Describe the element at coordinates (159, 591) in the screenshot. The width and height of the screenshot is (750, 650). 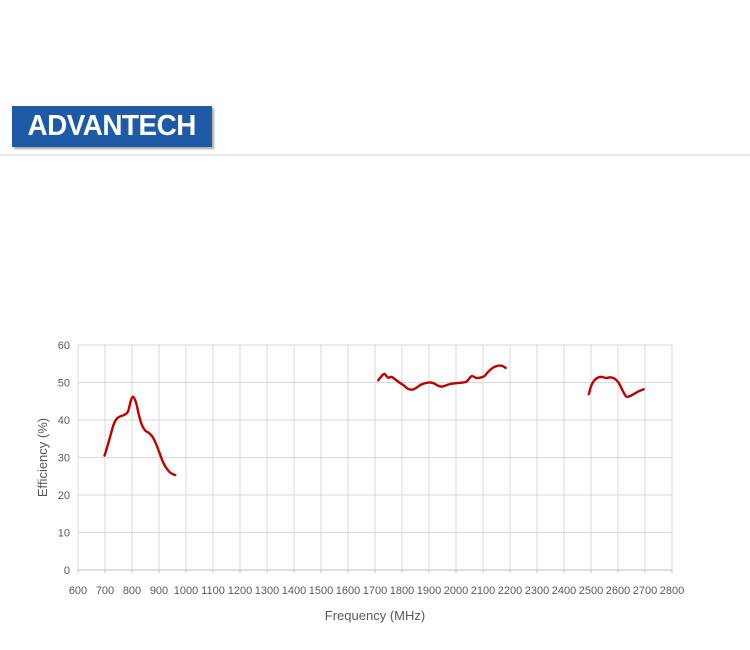
I see `x-tick-label: 900` at that location.